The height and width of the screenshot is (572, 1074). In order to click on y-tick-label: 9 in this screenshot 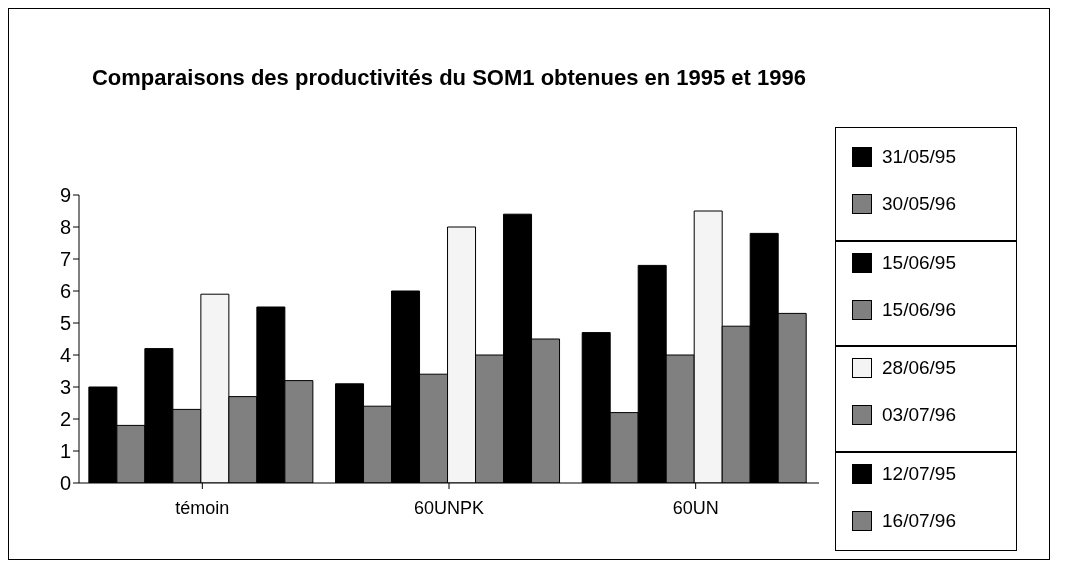, I will do `click(65, 195)`.